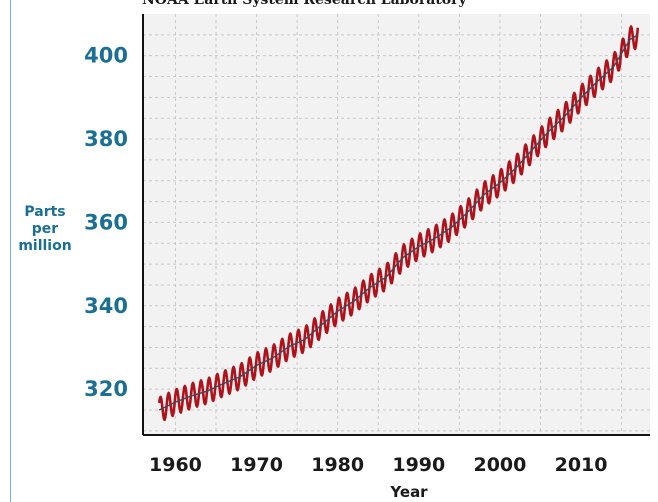 The width and height of the screenshot is (658, 502). I want to click on left-frame-line, so click(10, 251).